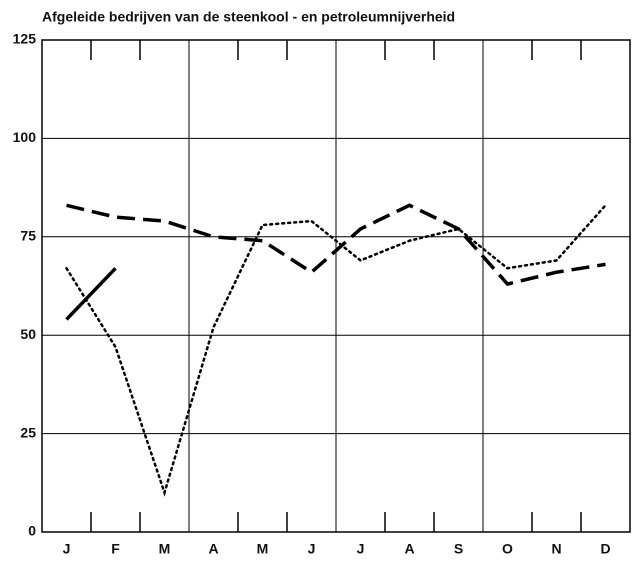 Image resolution: width=639 pixels, height=567 pixels. What do you see at coordinates (32, 531) in the screenshot?
I see `y-tick-label: 0` at bounding box center [32, 531].